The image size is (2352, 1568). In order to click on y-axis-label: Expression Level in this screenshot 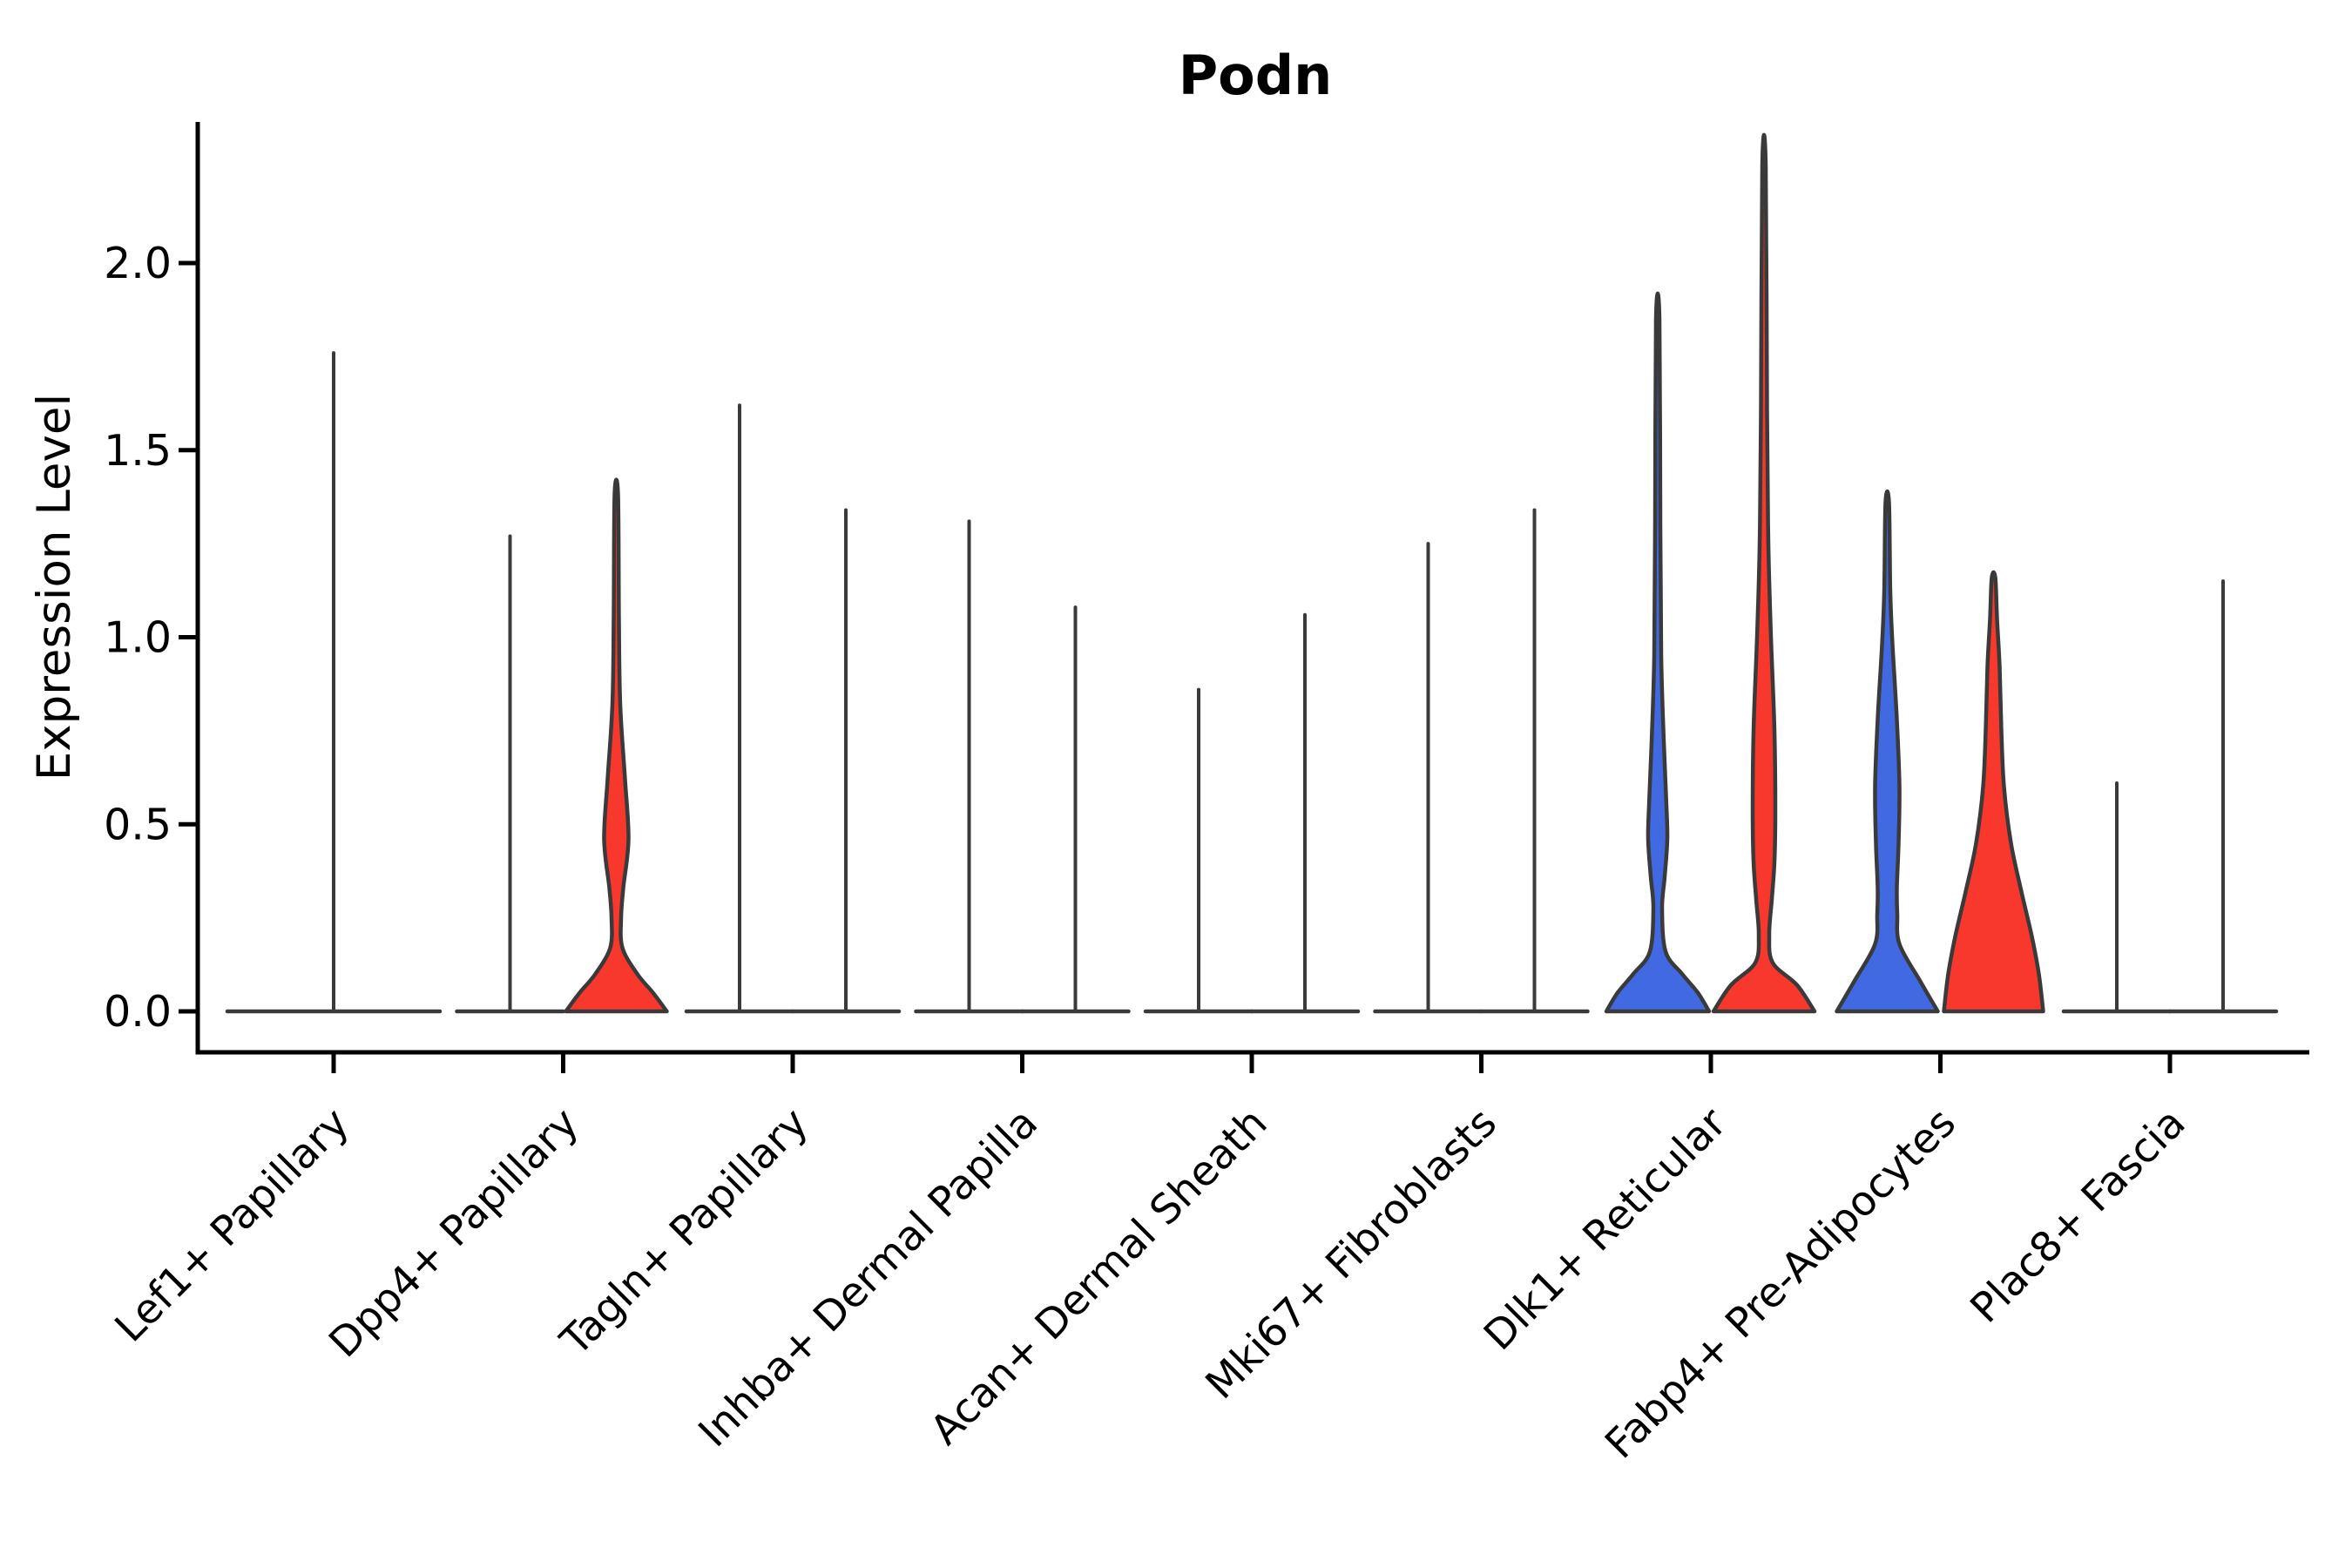, I will do `click(54, 587)`.